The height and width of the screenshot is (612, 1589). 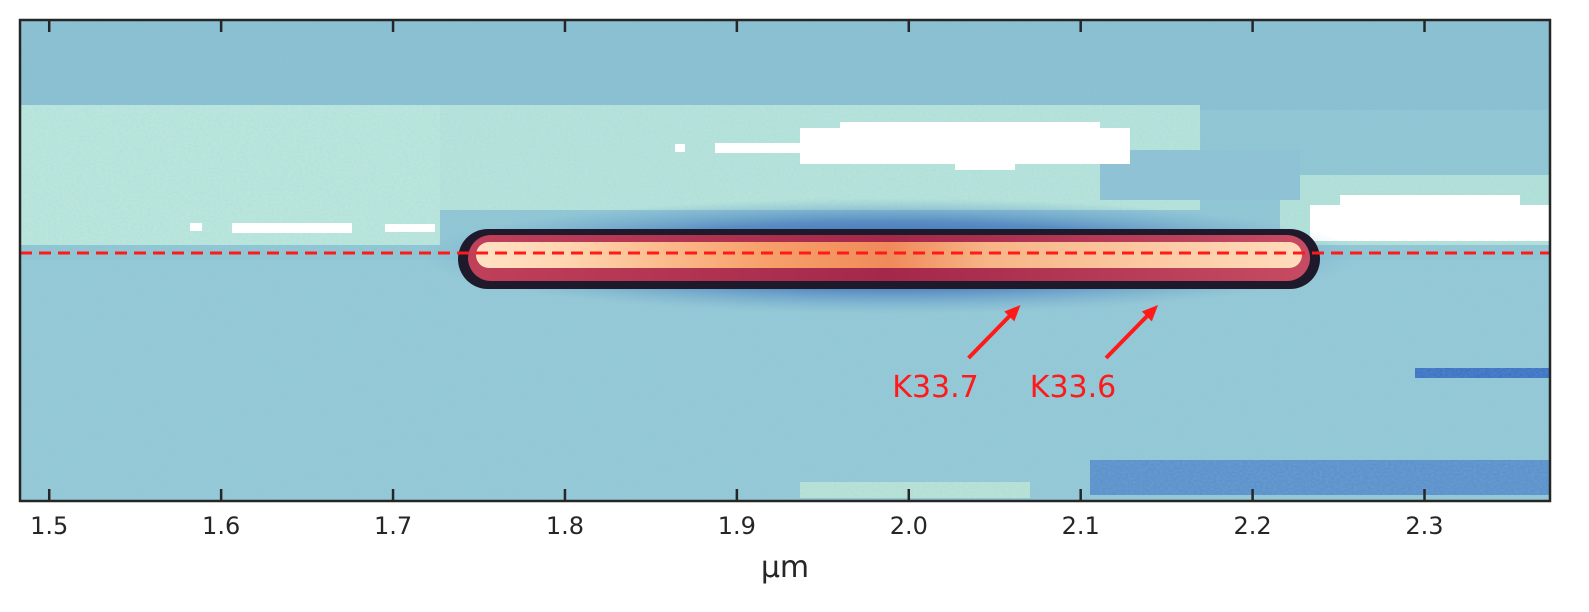 What do you see at coordinates (49, 526) in the screenshot?
I see `x-tick-label: 1.5` at bounding box center [49, 526].